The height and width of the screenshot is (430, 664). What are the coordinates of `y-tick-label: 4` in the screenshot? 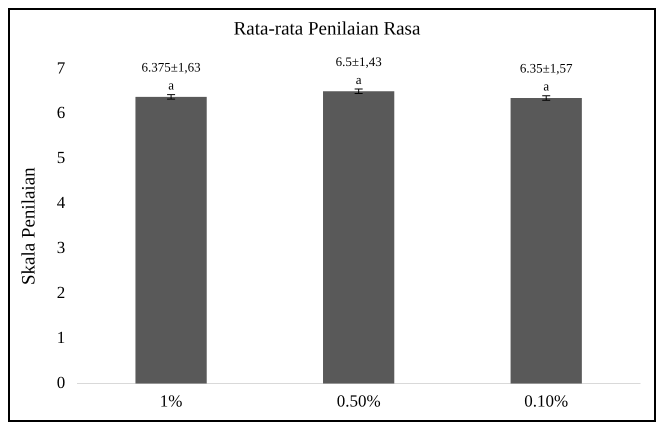 It's located at (61, 202).